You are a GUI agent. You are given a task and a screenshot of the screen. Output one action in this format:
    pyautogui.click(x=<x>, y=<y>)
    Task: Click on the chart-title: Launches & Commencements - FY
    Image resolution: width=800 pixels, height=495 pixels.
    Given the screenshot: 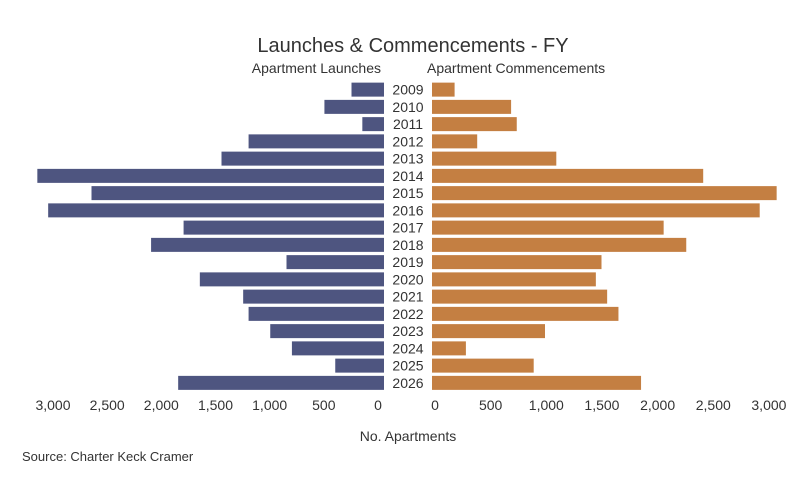 What is the action you would take?
    pyautogui.click(x=412, y=46)
    